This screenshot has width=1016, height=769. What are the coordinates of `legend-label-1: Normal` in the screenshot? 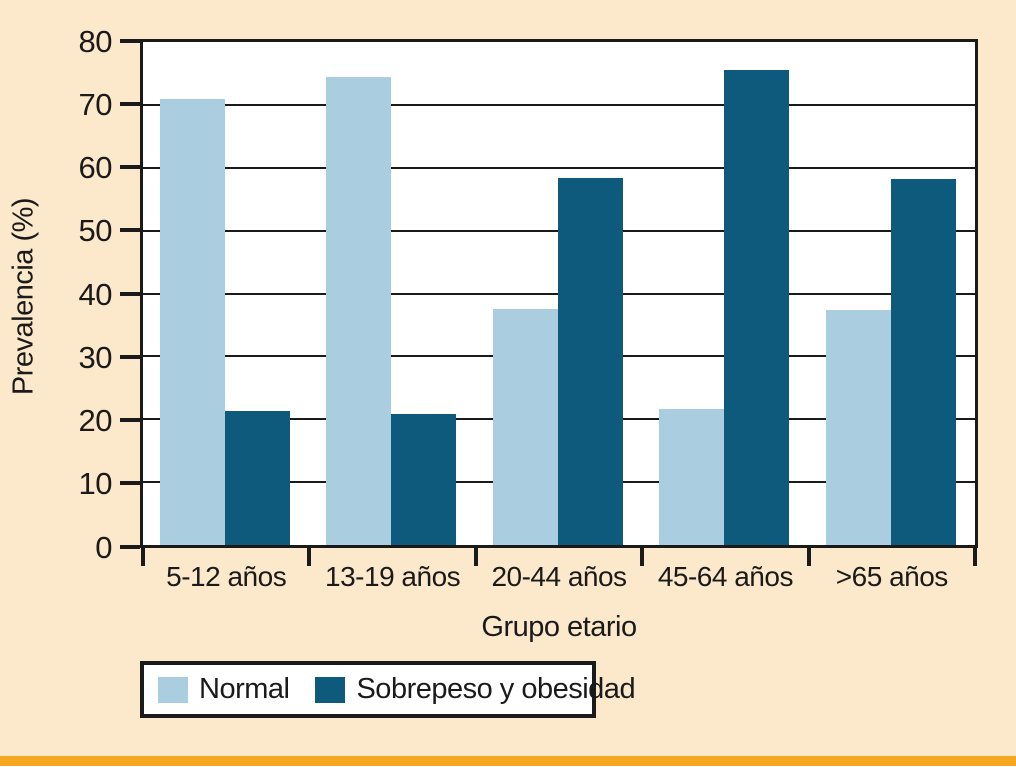 It's located at (244, 689).